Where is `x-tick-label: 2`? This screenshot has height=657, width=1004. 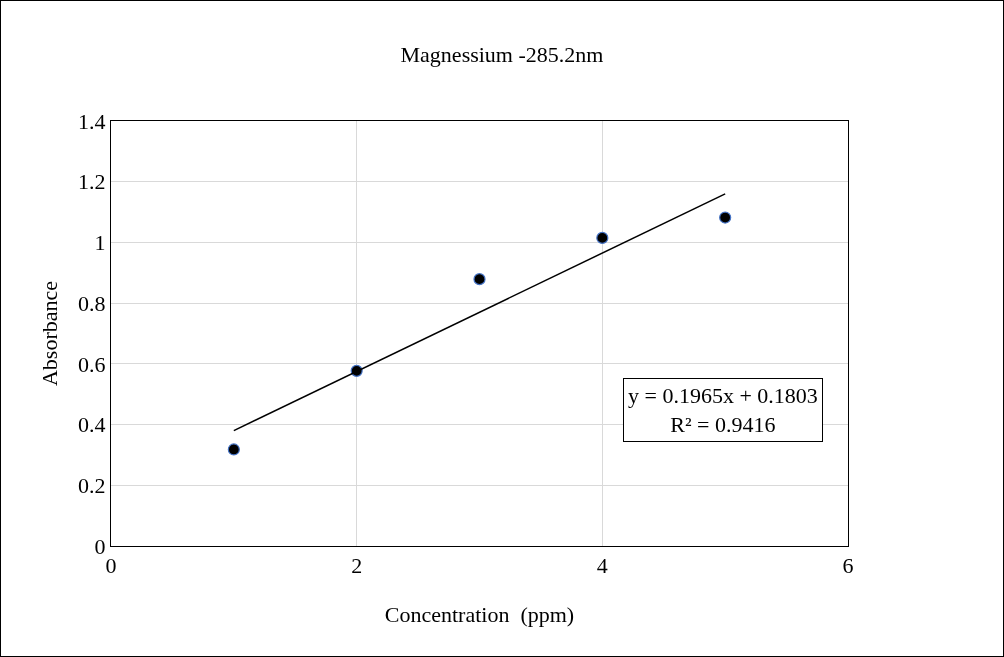
x-tick-label: 2 is located at coordinates (357, 566).